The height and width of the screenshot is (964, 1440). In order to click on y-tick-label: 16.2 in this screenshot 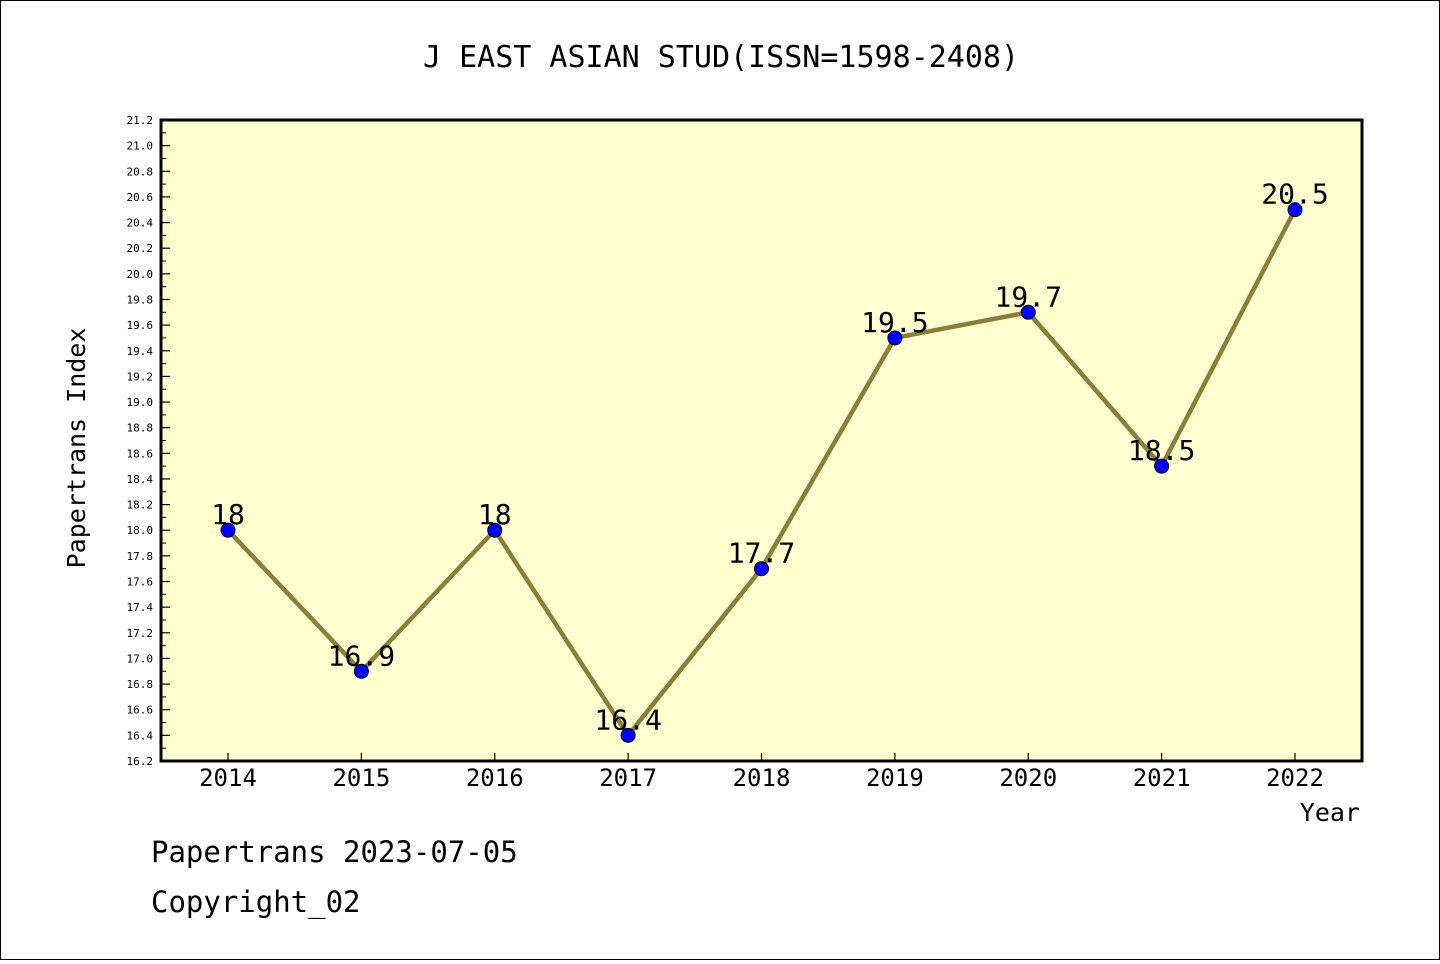, I will do `click(140, 761)`.